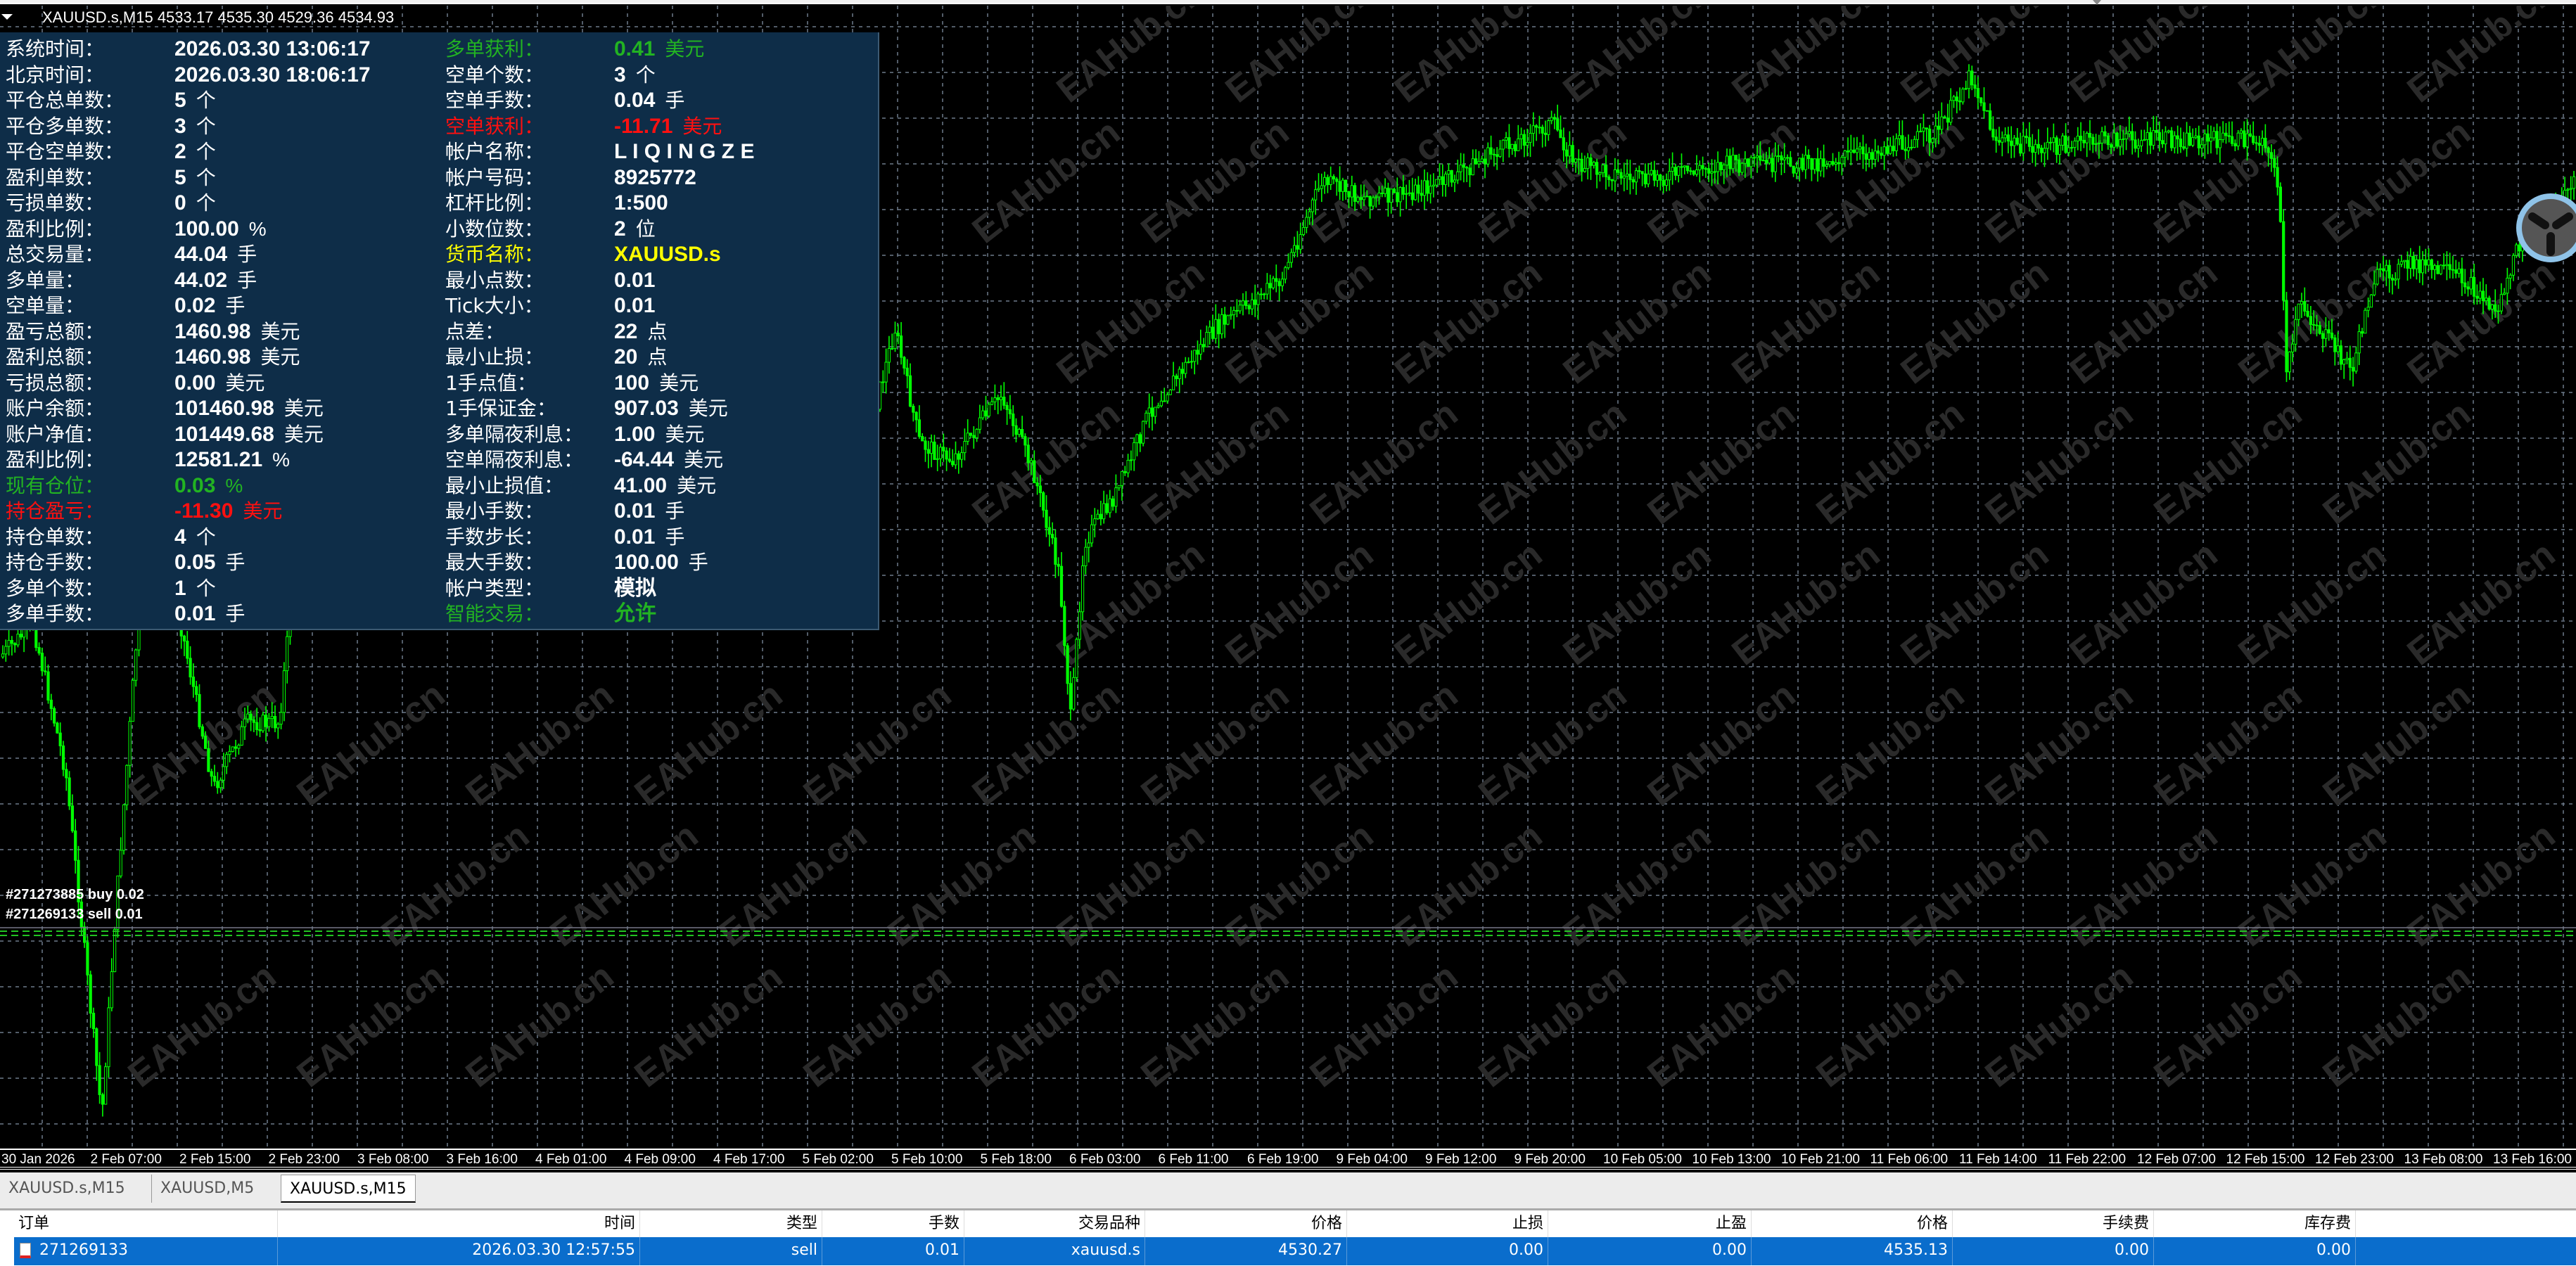  I want to click on unit-text: 手, so click(247, 280).